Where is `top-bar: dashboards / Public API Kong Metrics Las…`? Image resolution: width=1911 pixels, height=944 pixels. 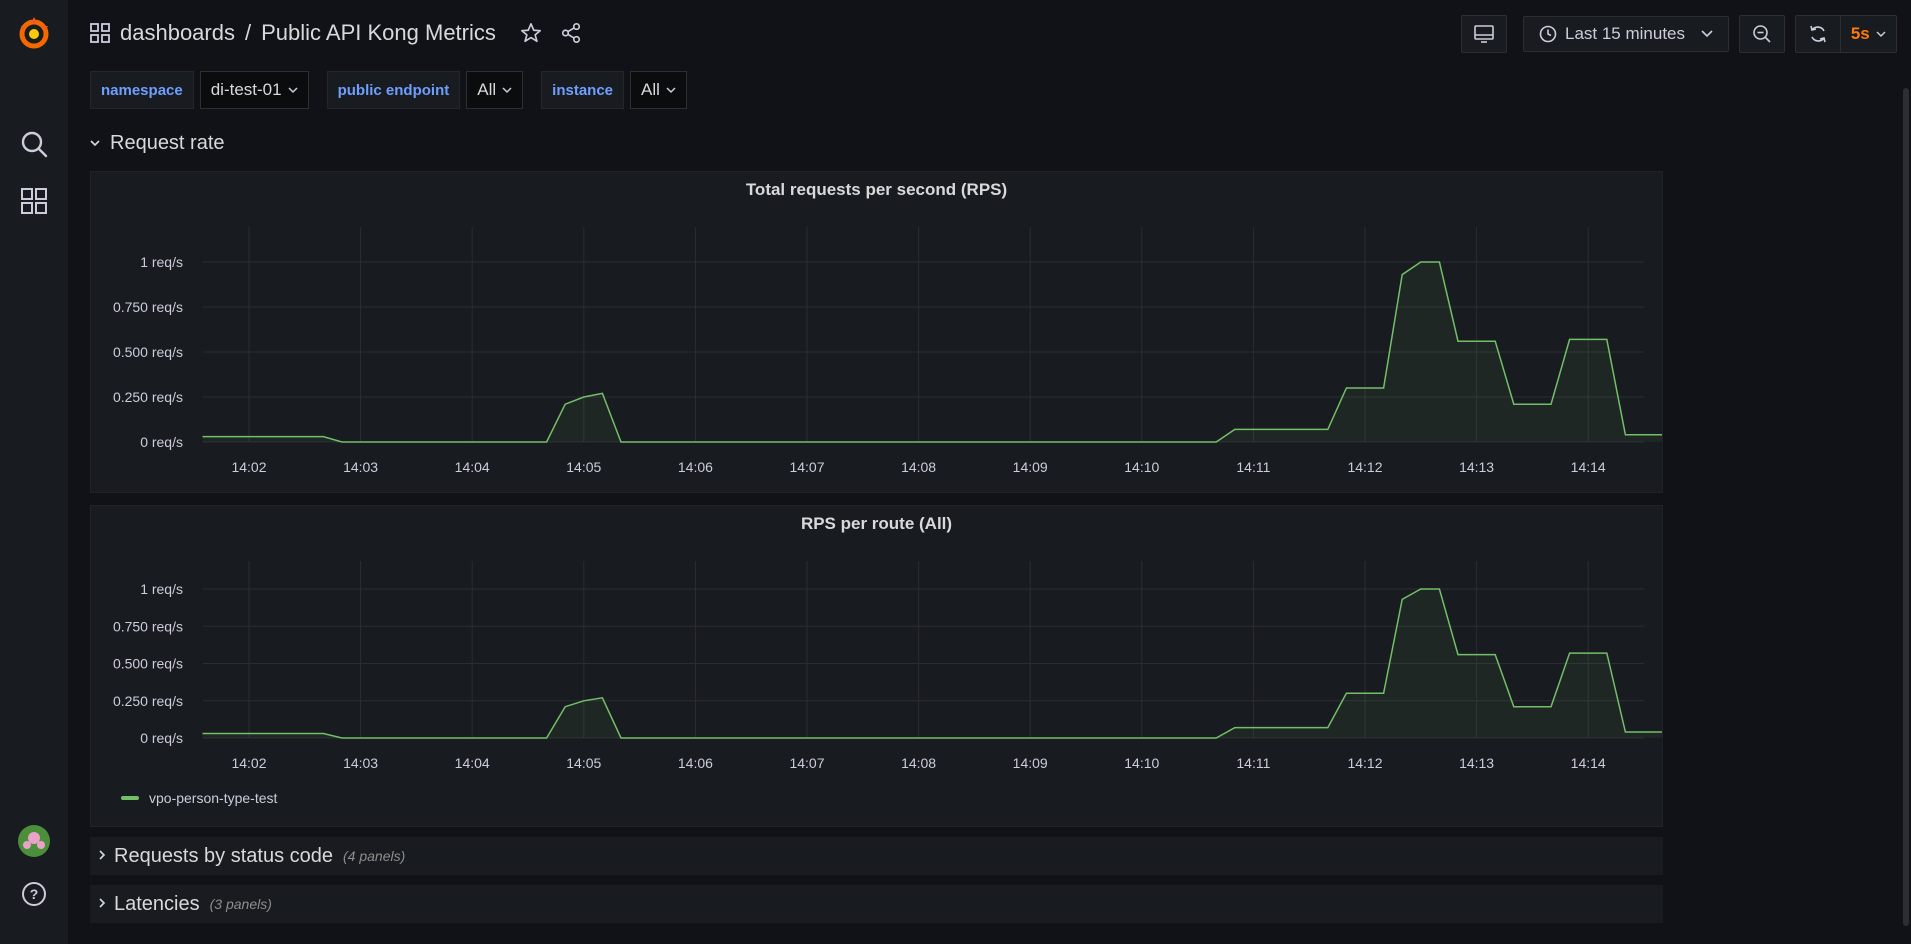 top-bar: dashboards / Public API Kong Metrics Las… is located at coordinates (989, 33).